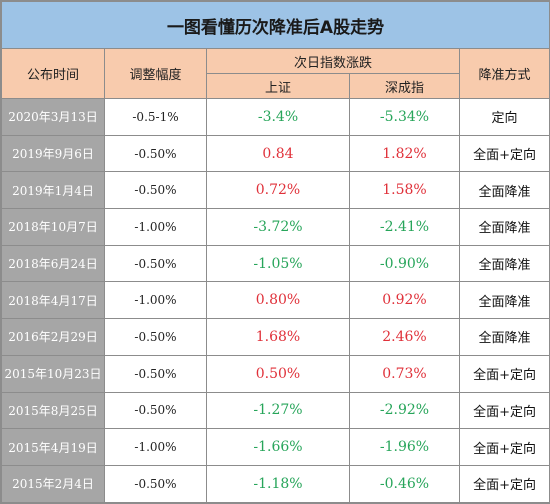 The width and height of the screenshot is (550, 504). Describe the element at coordinates (53, 483) in the screenshot. I see `date-cell: 2015年2月4日` at that location.